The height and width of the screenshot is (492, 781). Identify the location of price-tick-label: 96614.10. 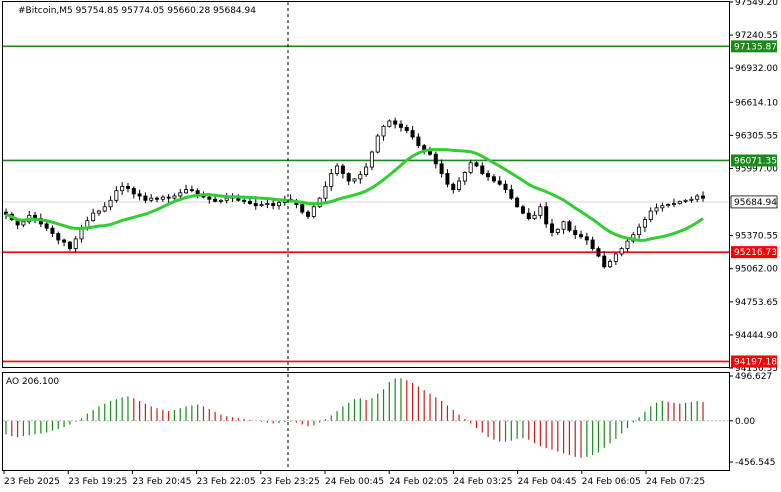
(756, 103).